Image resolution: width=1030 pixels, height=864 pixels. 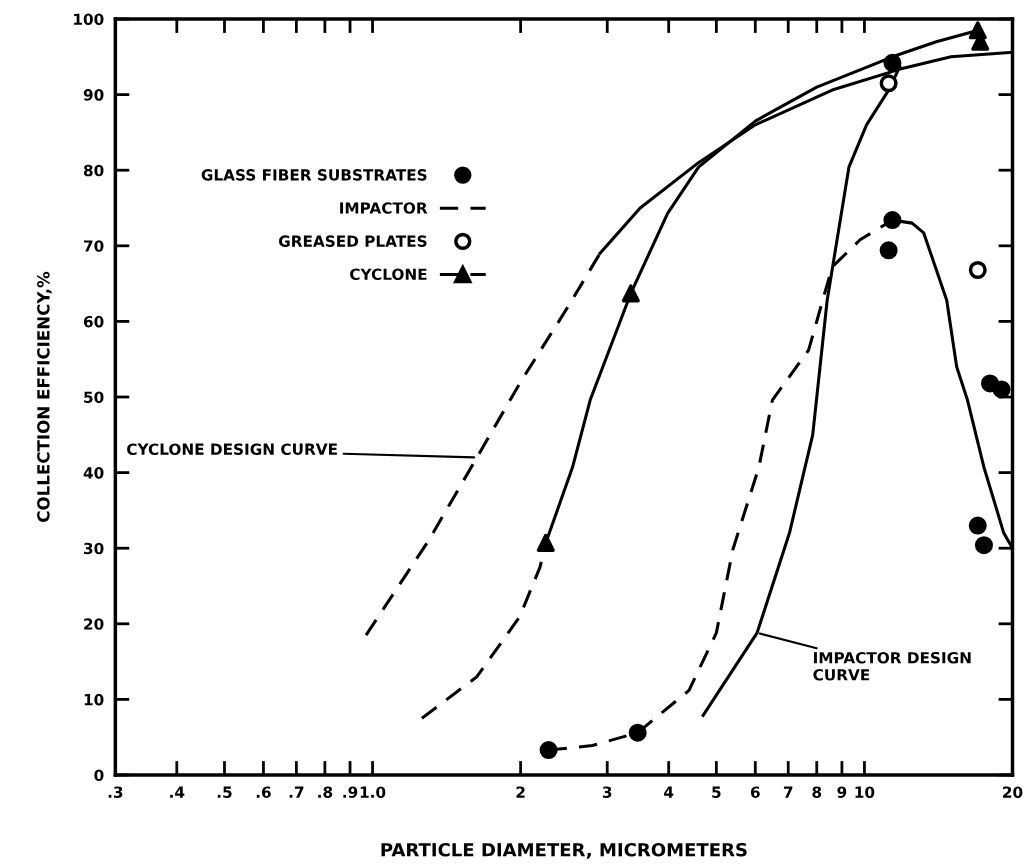 I want to click on x-tick-label: .6, so click(x=263, y=792).